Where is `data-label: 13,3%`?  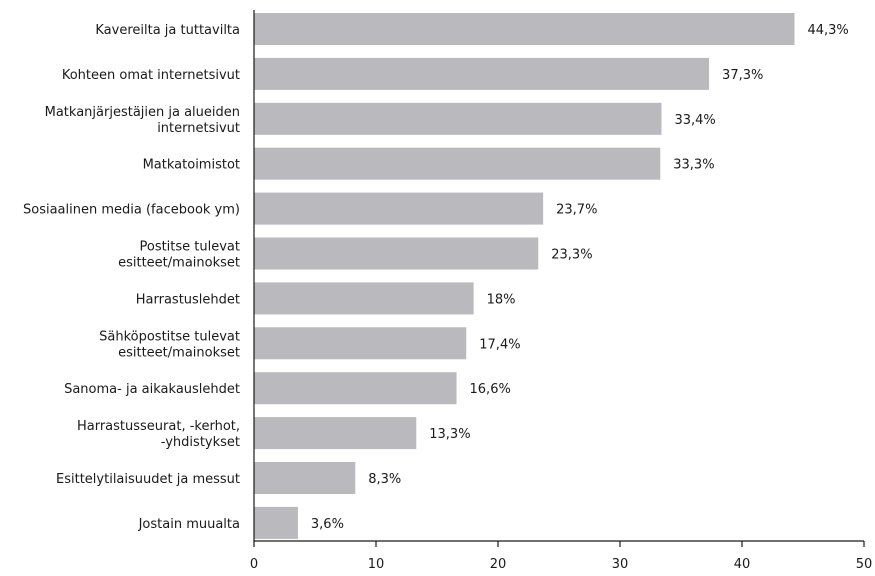 data-label: 13,3% is located at coordinates (449, 434).